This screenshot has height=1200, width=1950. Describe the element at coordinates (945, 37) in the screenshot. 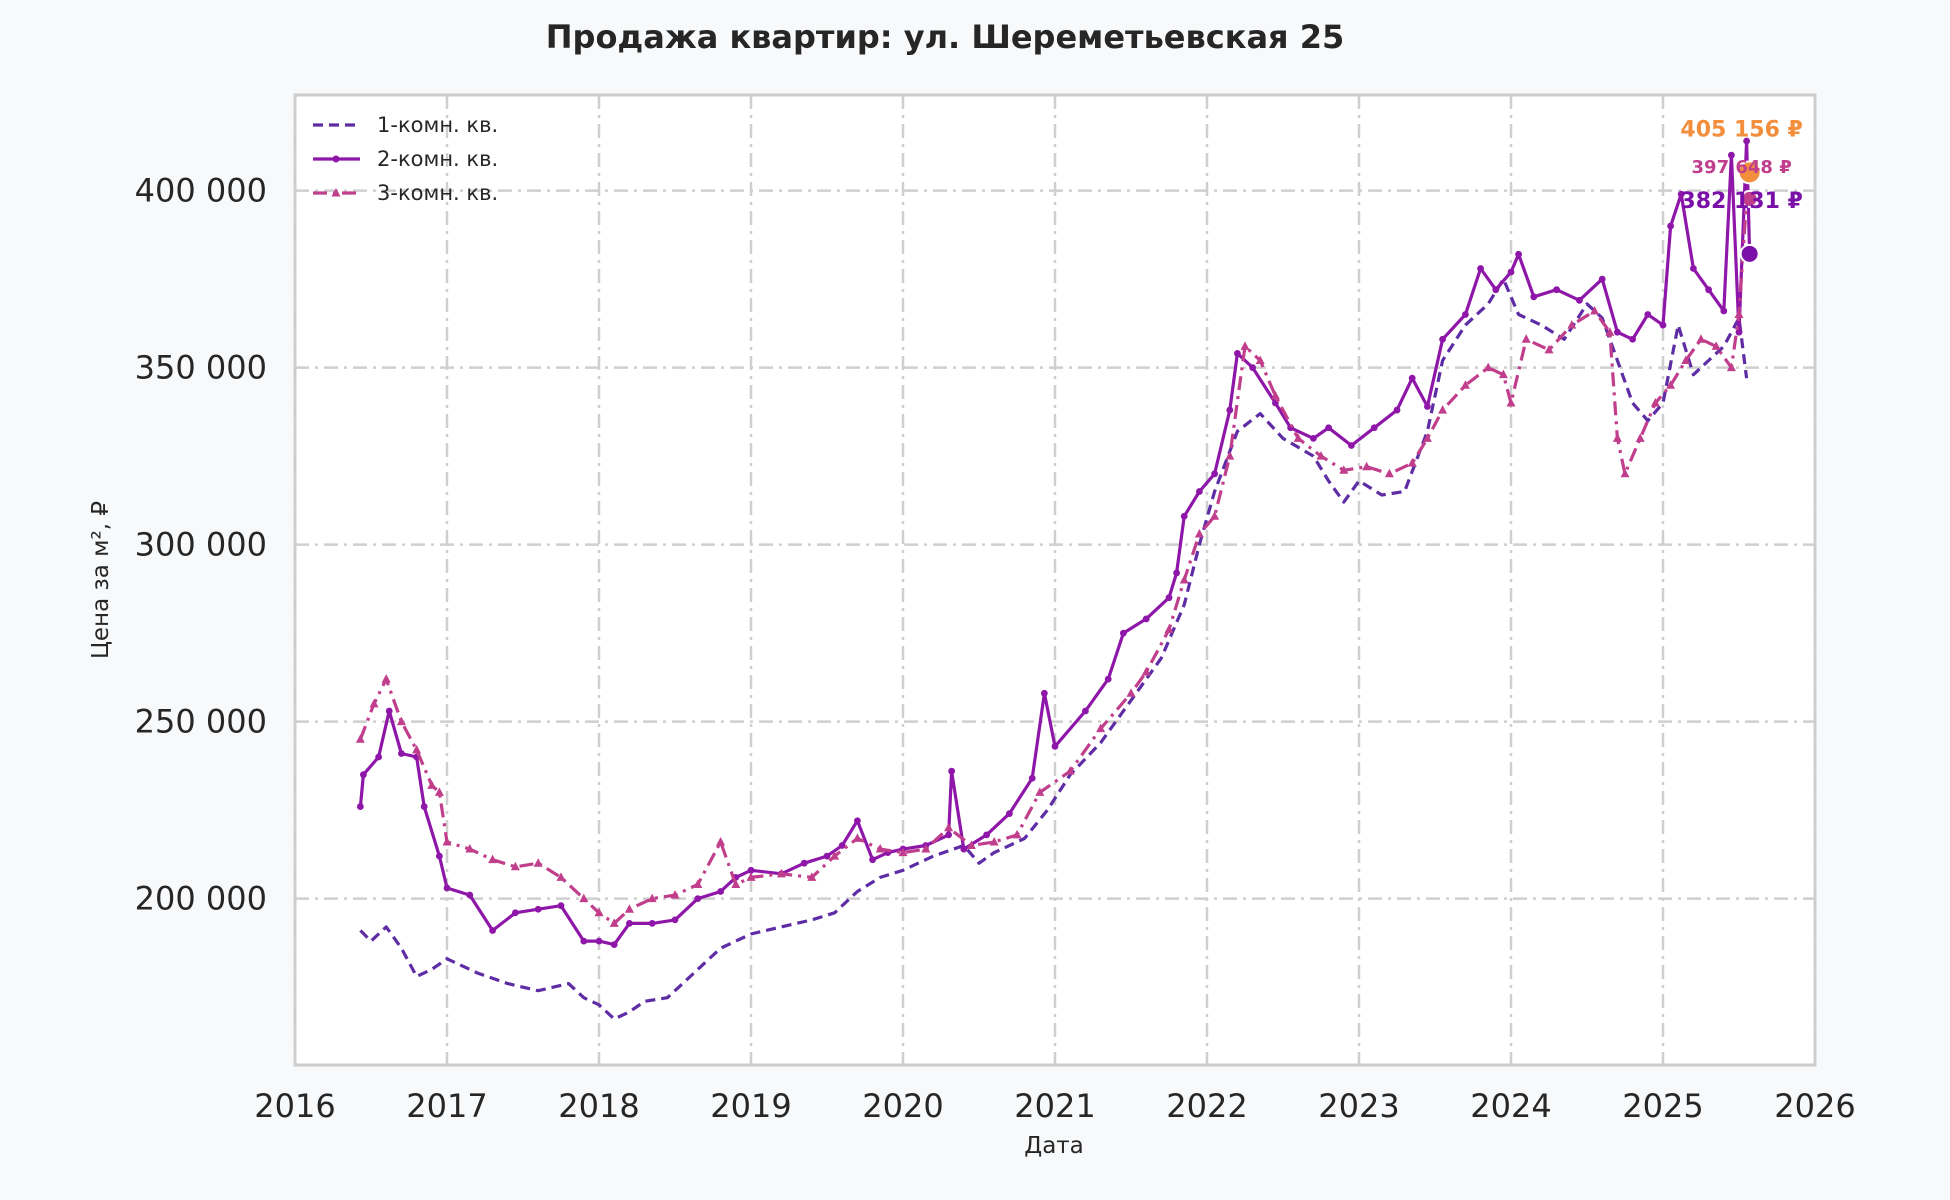

I see `chart-title: Продажа квартир: ул. Шереметьевская 25` at that location.